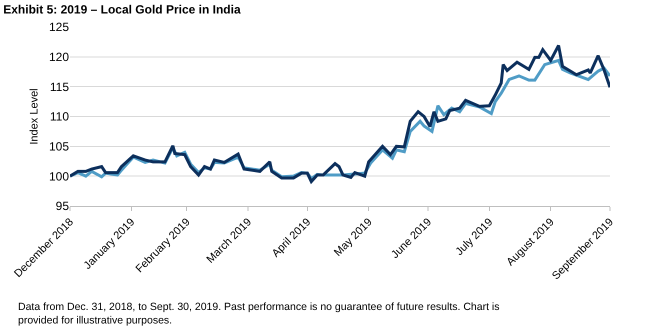 Image resolution: width=648 pixels, height=327 pixels. I want to click on y-tick-label: 125, so click(59, 27).